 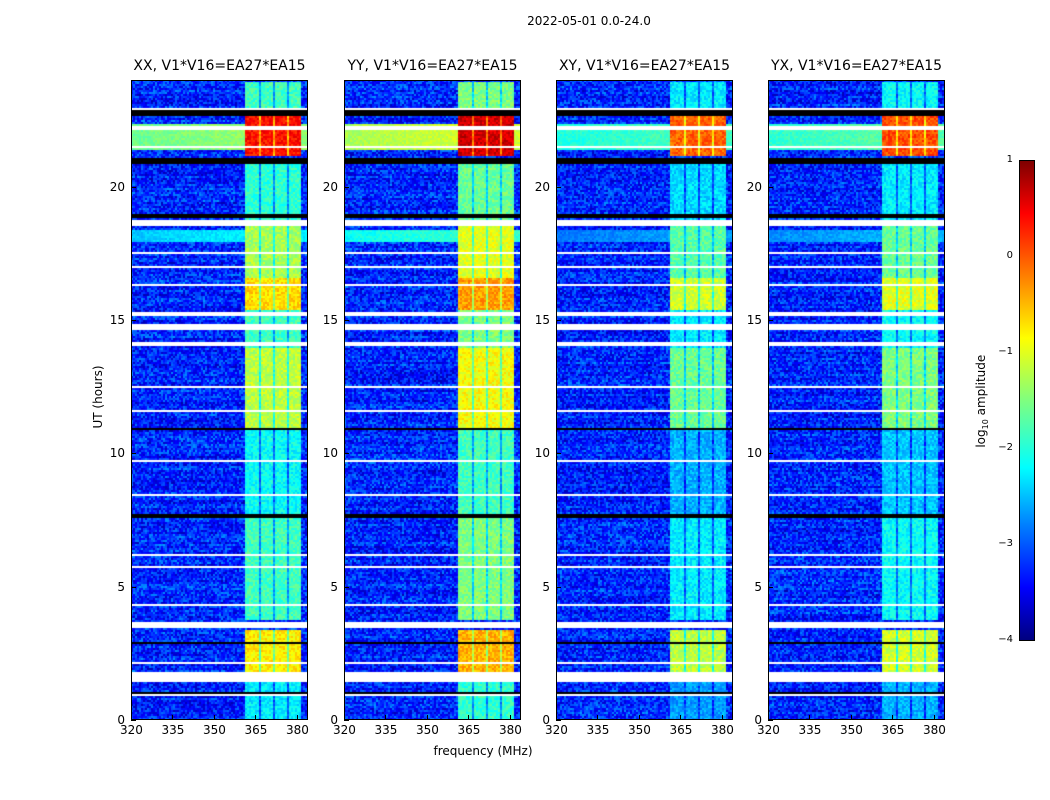 I want to click on colorbar-tick-label: −4, so click(x=1005, y=639).